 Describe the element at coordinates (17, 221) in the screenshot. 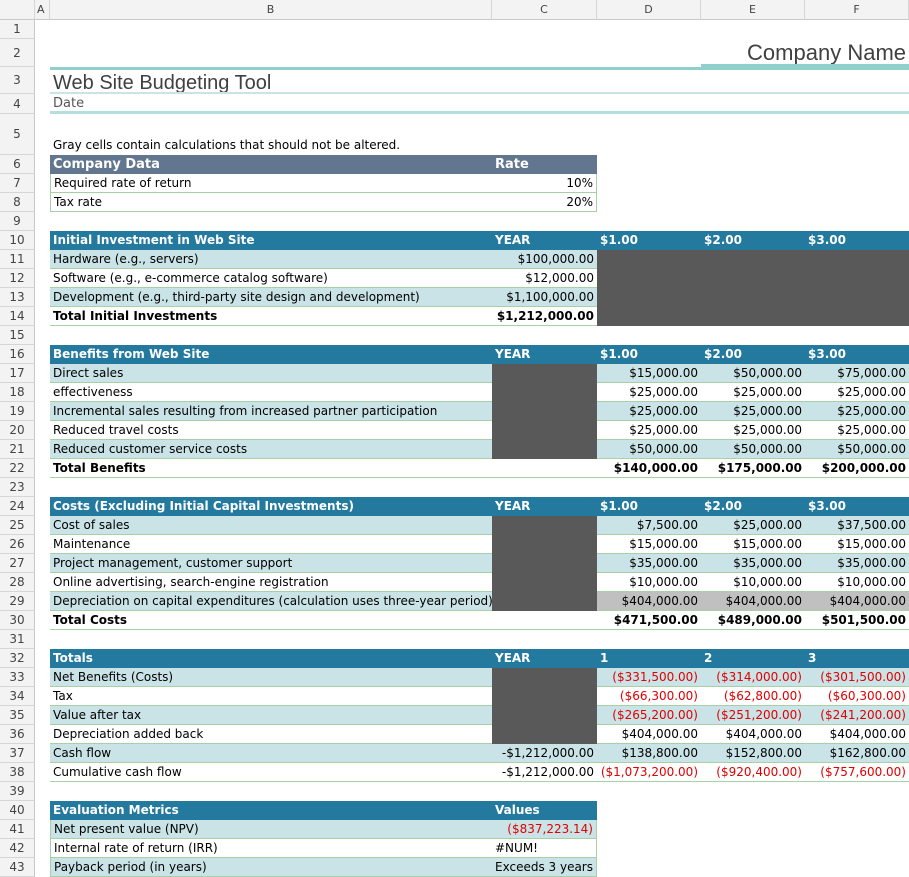

I see `row-header: 9` at that location.